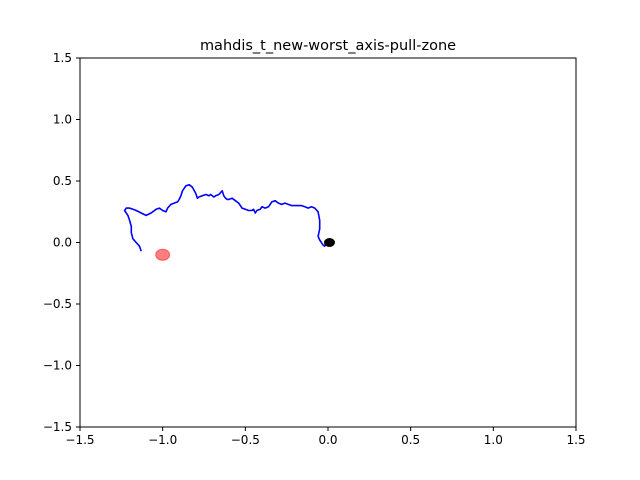 The height and width of the screenshot is (480, 640). What do you see at coordinates (245, 440) in the screenshot?
I see `x-tick-label: −0.5` at bounding box center [245, 440].